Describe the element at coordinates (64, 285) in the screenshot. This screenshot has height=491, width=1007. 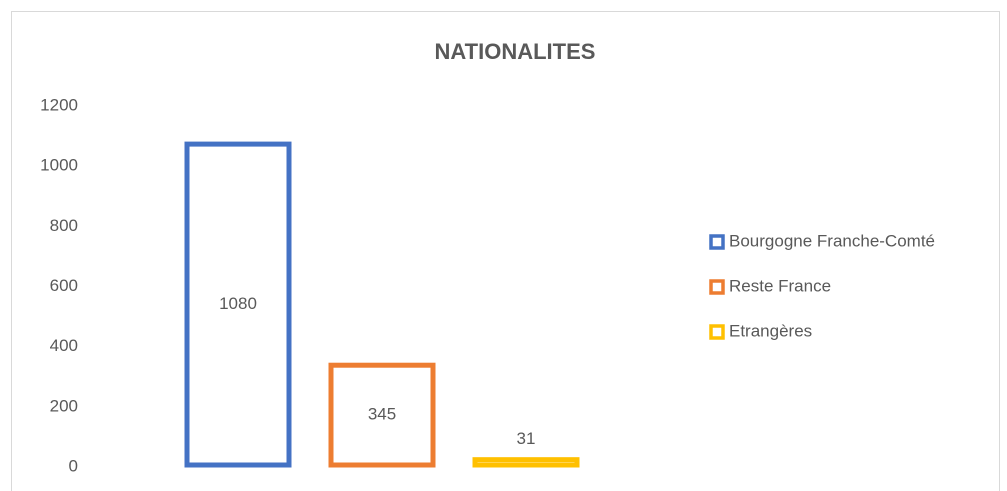
I see `y-tick-label: 600` at that location.